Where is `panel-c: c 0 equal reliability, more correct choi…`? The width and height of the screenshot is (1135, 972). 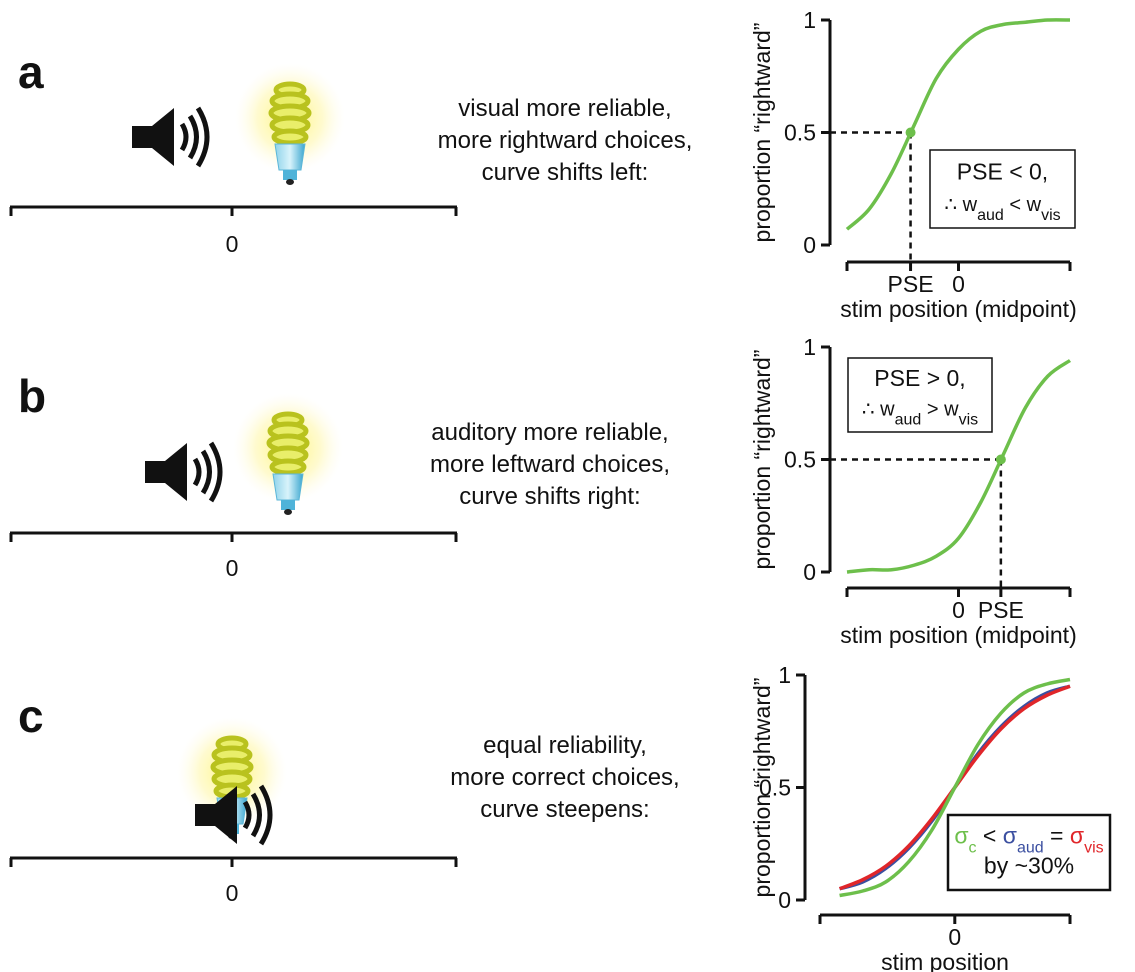 panel-c: c 0 equal reliability, more correct choi… is located at coordinates (344, 798).